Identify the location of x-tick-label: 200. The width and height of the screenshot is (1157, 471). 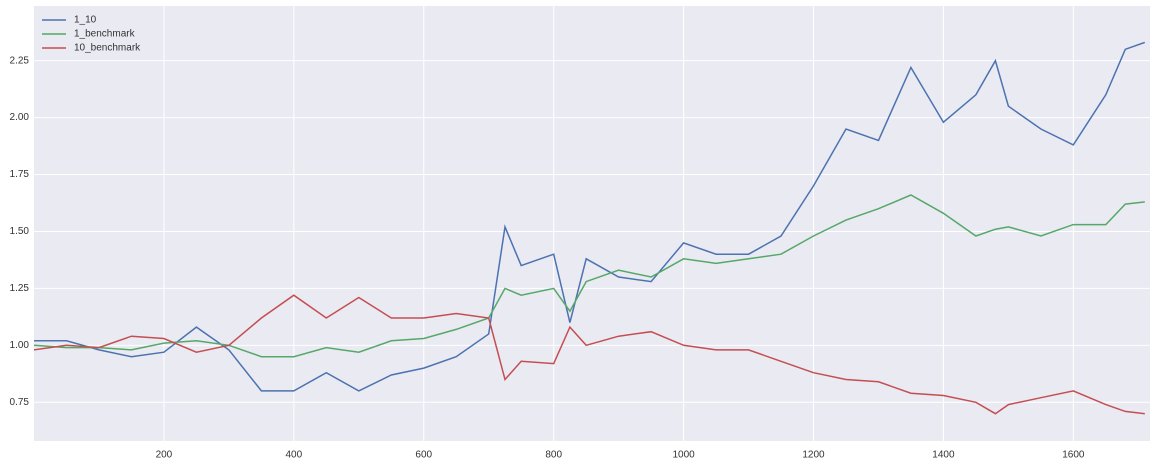
(164, 455).